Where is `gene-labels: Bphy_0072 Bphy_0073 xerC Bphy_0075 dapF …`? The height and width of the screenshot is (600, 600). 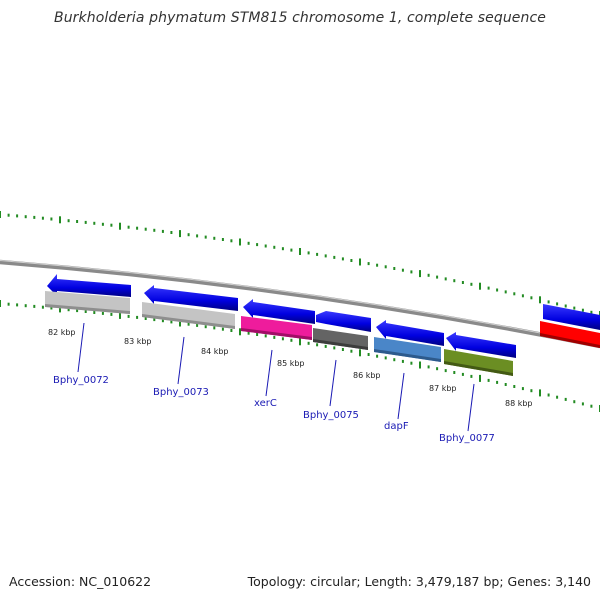
gene-labels: Bphy_0072 Bphy_0073 xerC Bphy_0075 dapF … is located at coordinates (274, 409).